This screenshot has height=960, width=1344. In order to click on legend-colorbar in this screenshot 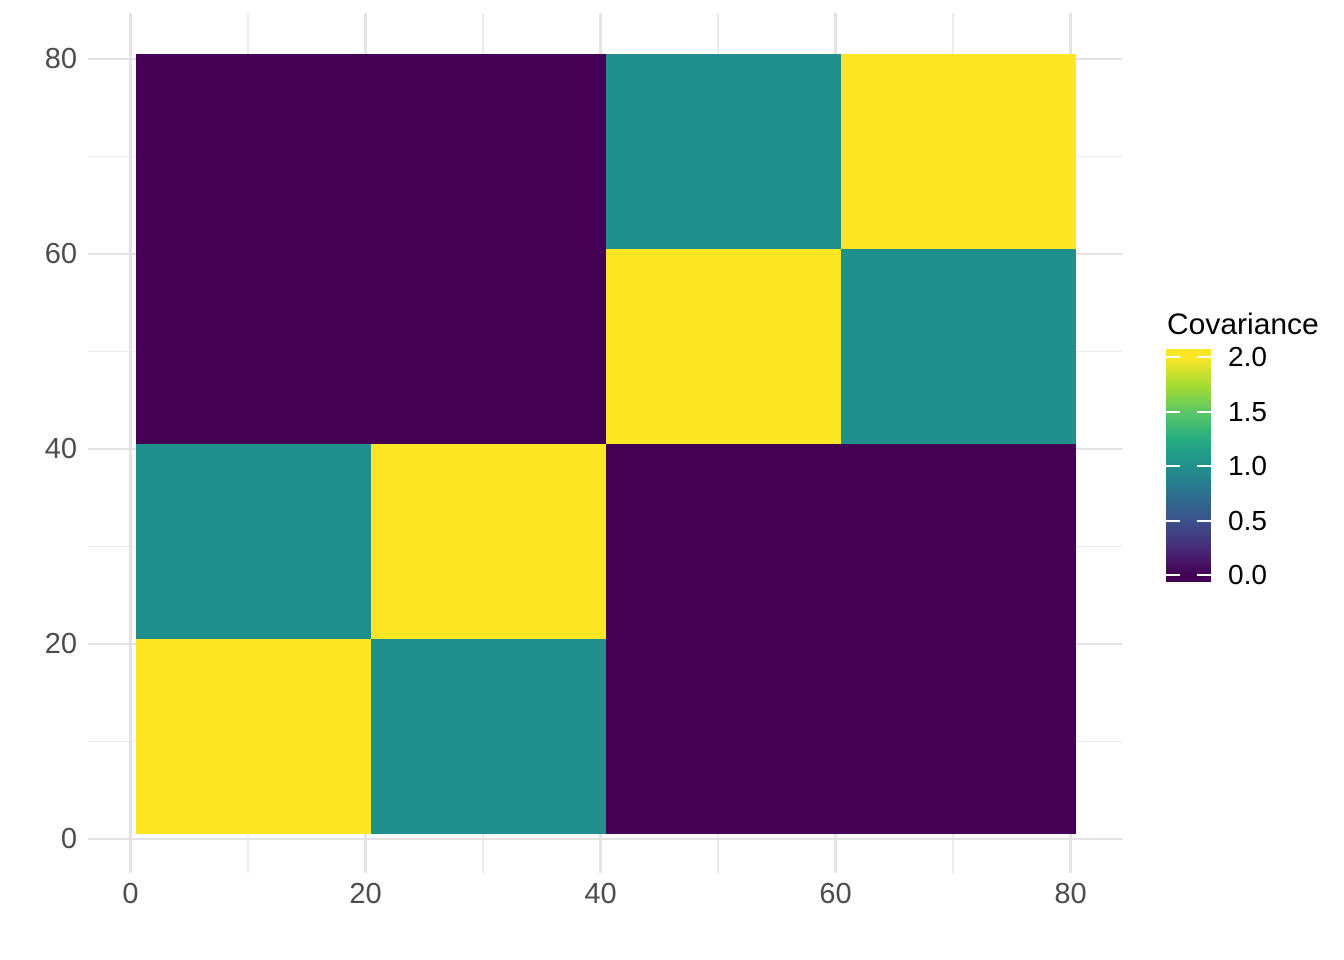, I will do `click(1188, 465)`.